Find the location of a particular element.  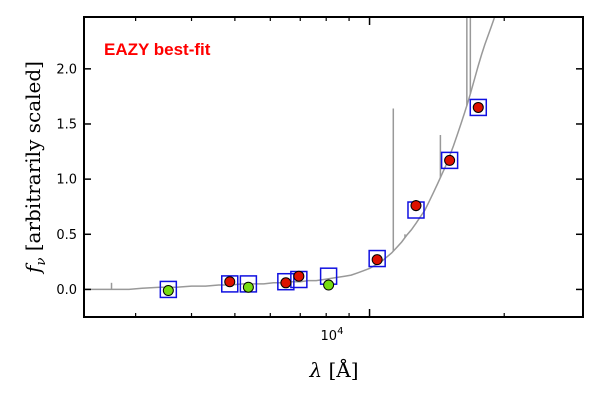

y-tick-label: 1.5 is located at coordinates (66, 124).